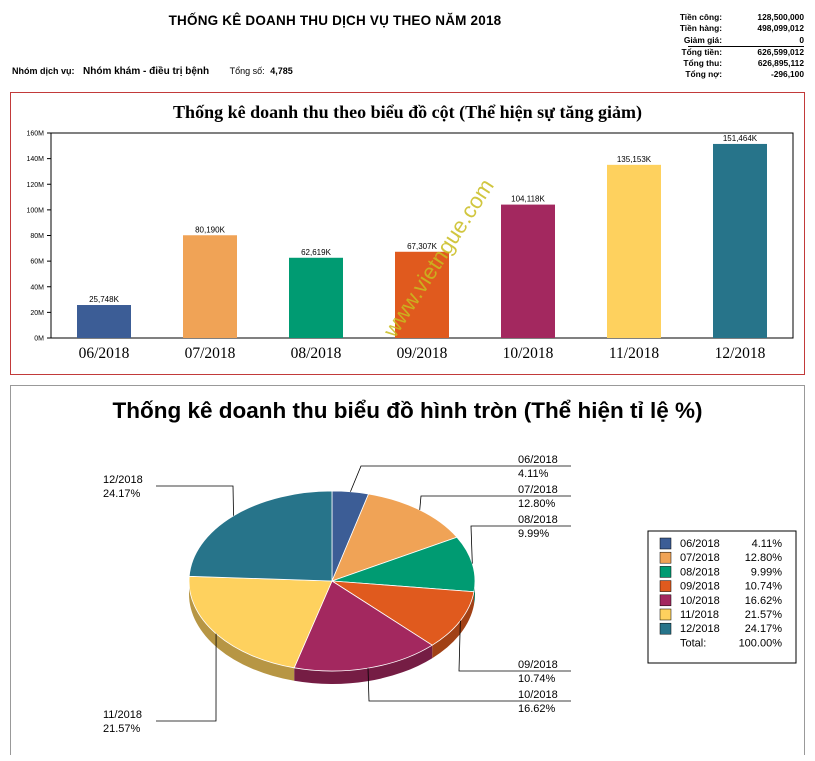 The image size is (815, 761). What do you see at coordinates (453, 625) in the screenshot?
I see `pie-side-09/2018` at bounding box center [453, 625].